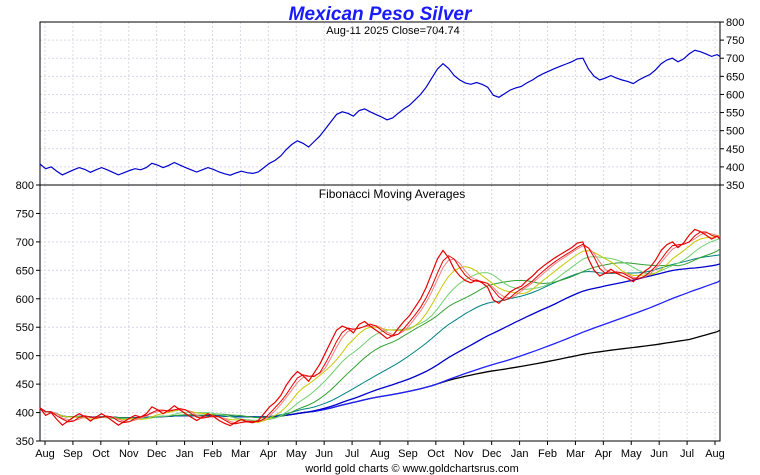 Image resolution: width=760 pixels, height=475 pixels. What do you see at coordinates (25, 243) in the screenshot?
I see `bottom-y-tick-label: 700` at bounding box center [25, 243].